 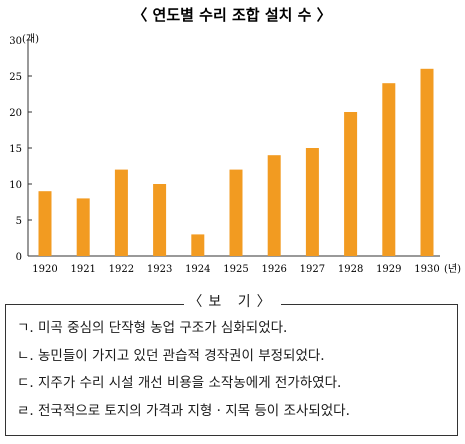 What do you see at coordinates (121, 269) in the screenshot?
I see `x-tick-label: 1922` at bounding box center [121, 269].